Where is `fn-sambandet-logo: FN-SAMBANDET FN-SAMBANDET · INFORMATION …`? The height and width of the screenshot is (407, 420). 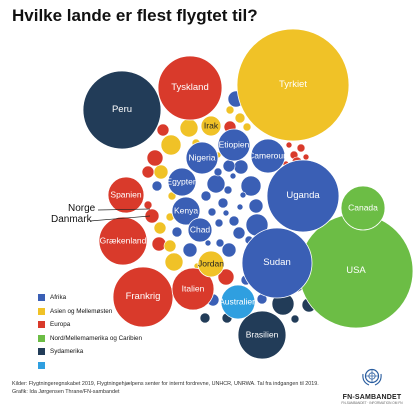
fn-sambandet-logo: FN-SAMBANDET FN-SAMBANDET · INFORMATION … is located at coordinates (372, 385).